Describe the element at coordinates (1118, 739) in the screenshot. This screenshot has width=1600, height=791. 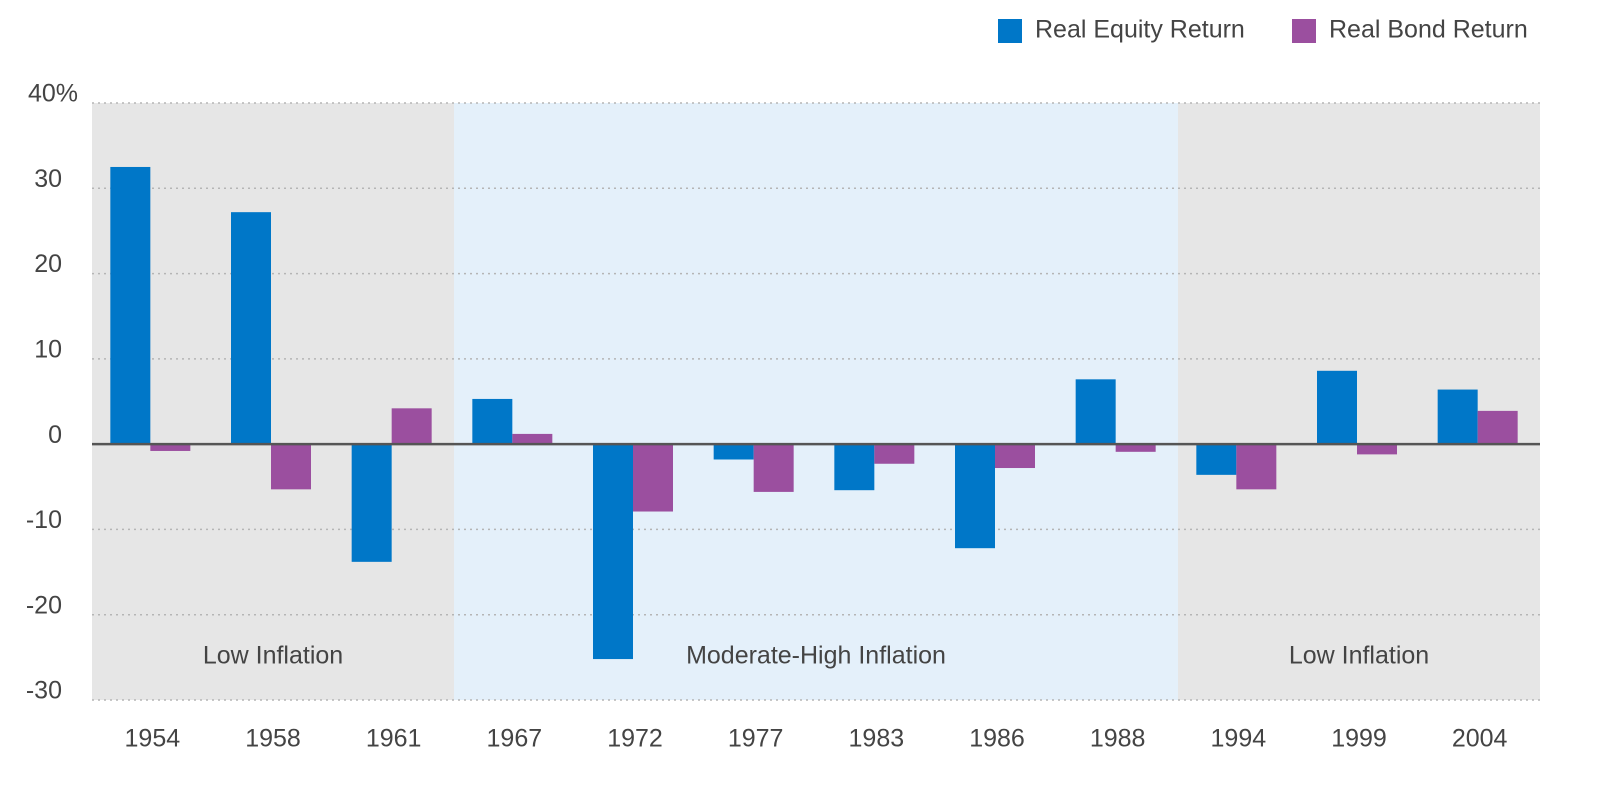
I see `x-tick-label: 1988` at that location.